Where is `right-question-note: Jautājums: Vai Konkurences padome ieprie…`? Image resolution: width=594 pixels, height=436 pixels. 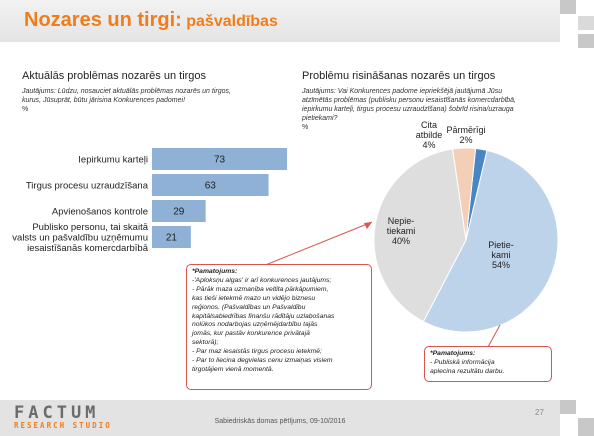
right-question-note: Jautājums: Vai Konkurences padome ieprie… is located at coordinates (432, 109).